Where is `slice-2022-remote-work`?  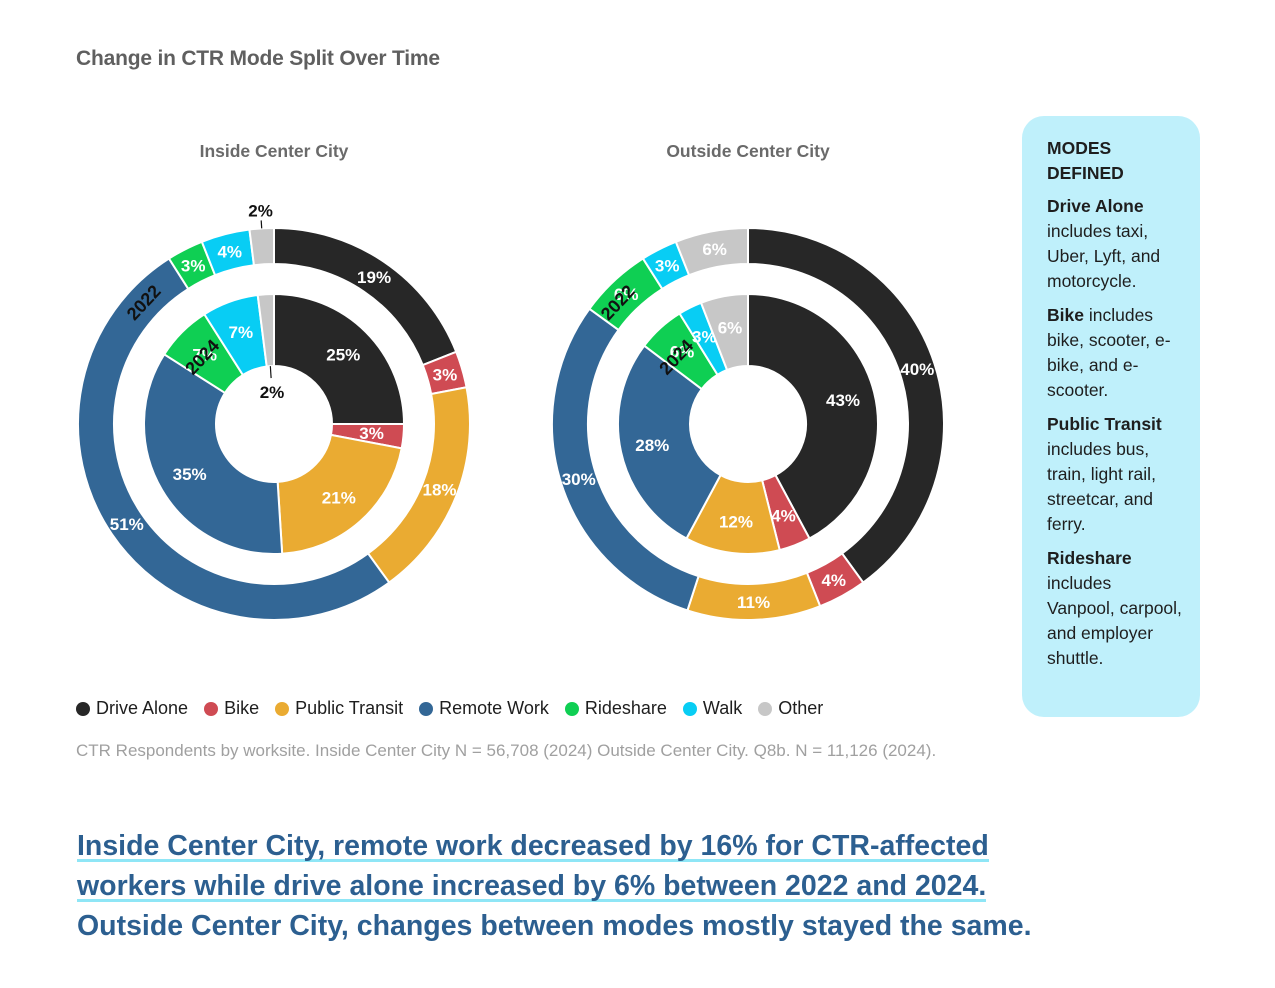
slice-2022-remote-work is located at coordinates (233, 439).